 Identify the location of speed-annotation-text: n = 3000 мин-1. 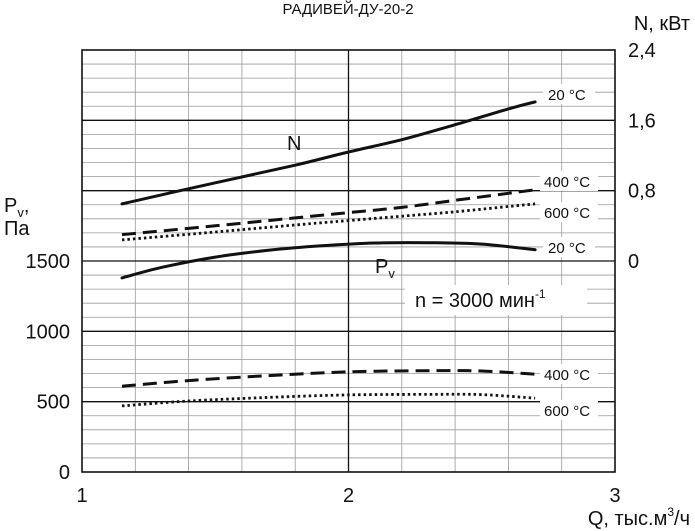
(480, 299).